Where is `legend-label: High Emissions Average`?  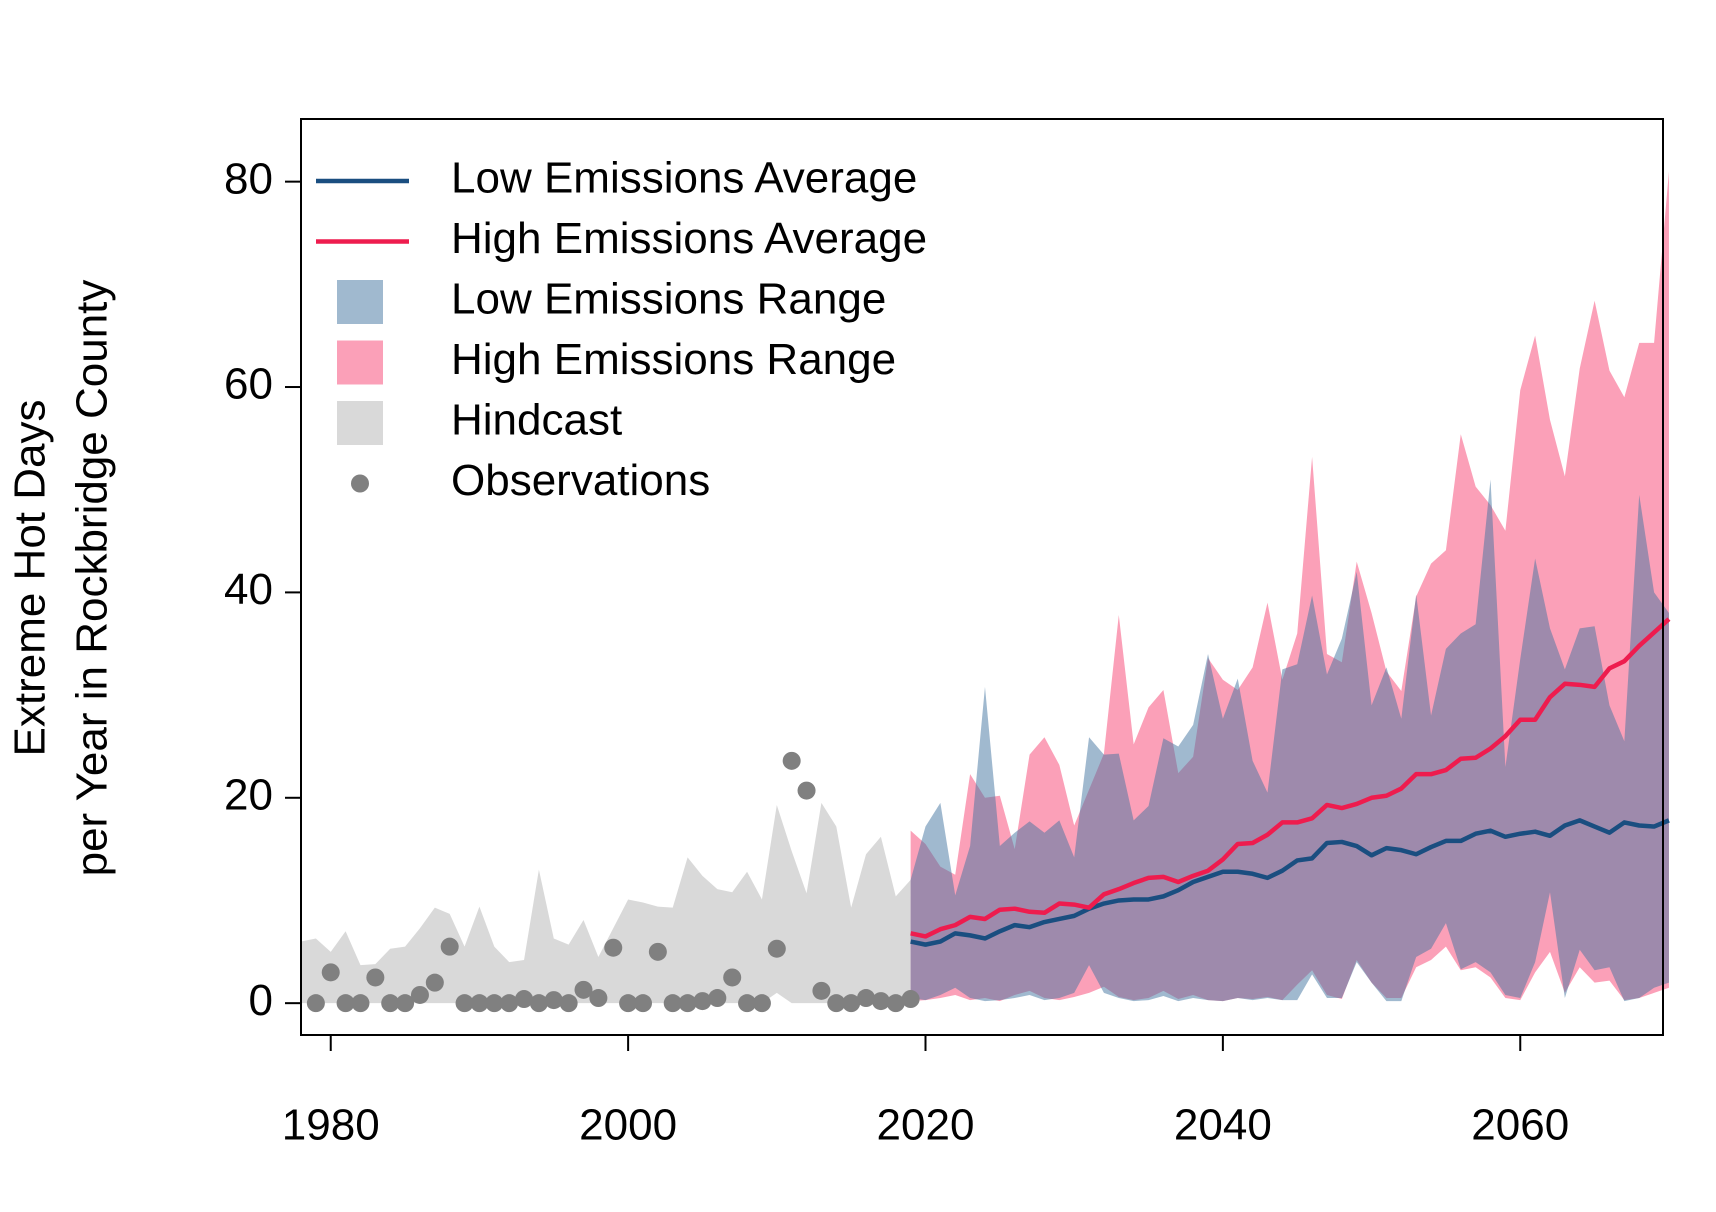
legend-label: High Emissions Average is located at coordinates (689, 238).